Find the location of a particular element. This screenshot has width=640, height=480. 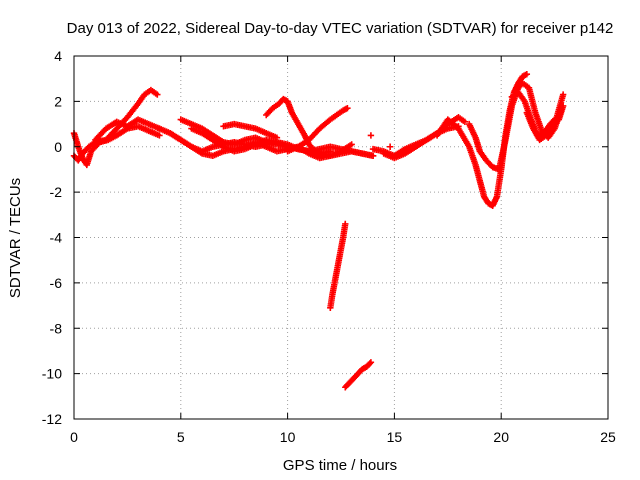

y-tick-labels: 4 2 0 -2 -4 -6 -8 -10 -12 is located at coordinates (52, 237).